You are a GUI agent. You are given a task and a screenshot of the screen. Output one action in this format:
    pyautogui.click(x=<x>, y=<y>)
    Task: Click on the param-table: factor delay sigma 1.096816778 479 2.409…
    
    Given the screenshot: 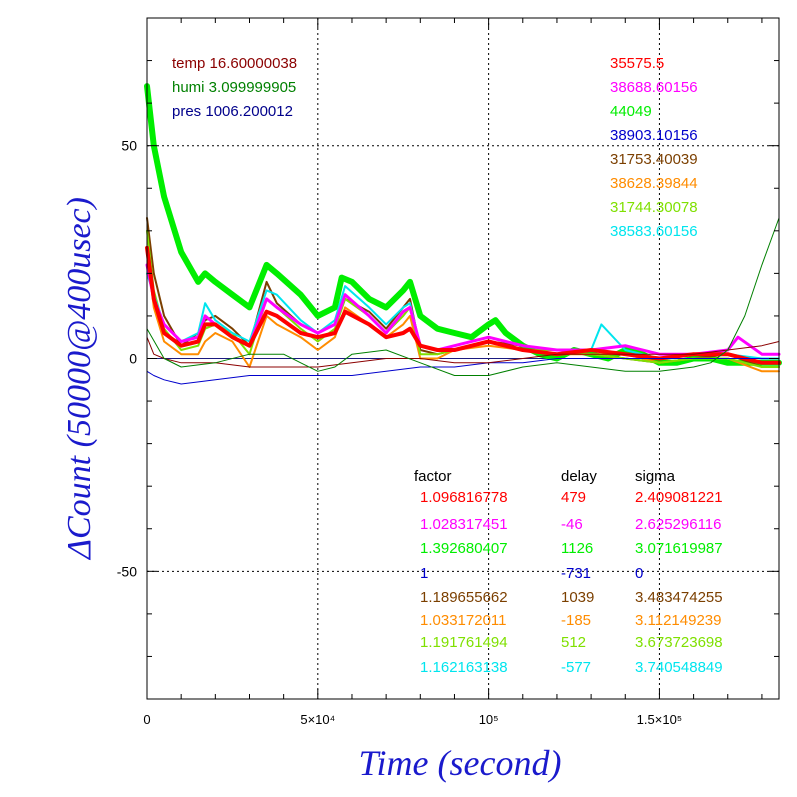 What is the action you would take?
    pyautogui.click(x=568, y=572)
    